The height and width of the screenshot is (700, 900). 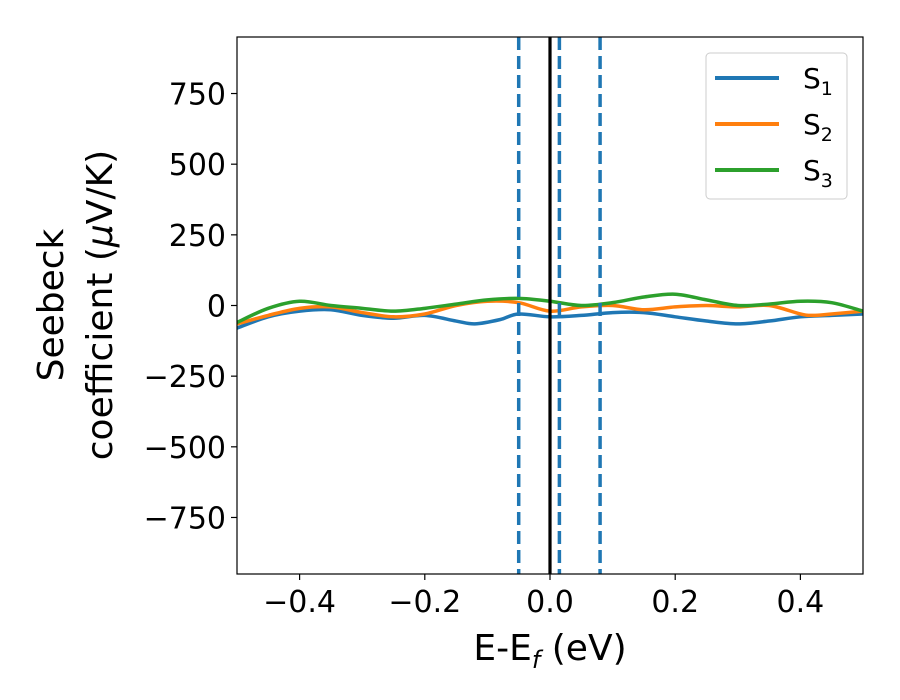 I want to click on legend: S1 S2 S3, so click(x=776, y=126).